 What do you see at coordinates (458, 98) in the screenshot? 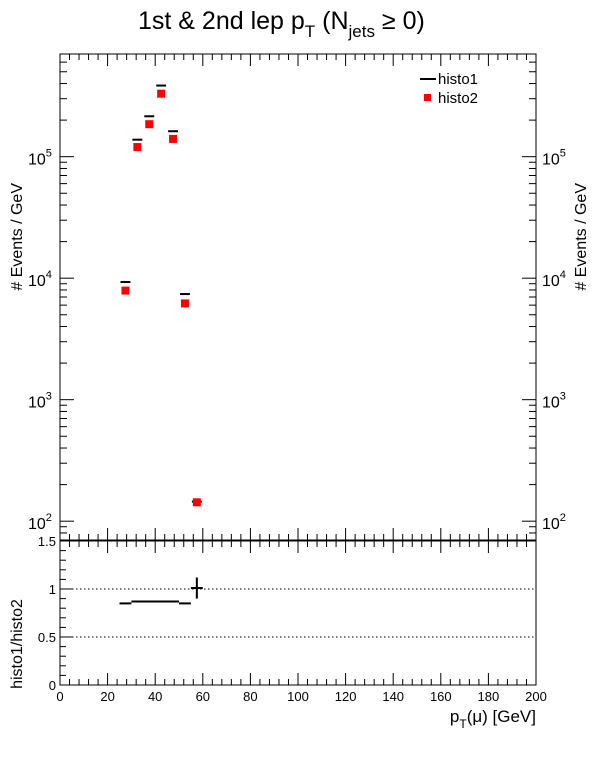
I see `legend-histo2-label: histo2` at bounding box center [458, 98].